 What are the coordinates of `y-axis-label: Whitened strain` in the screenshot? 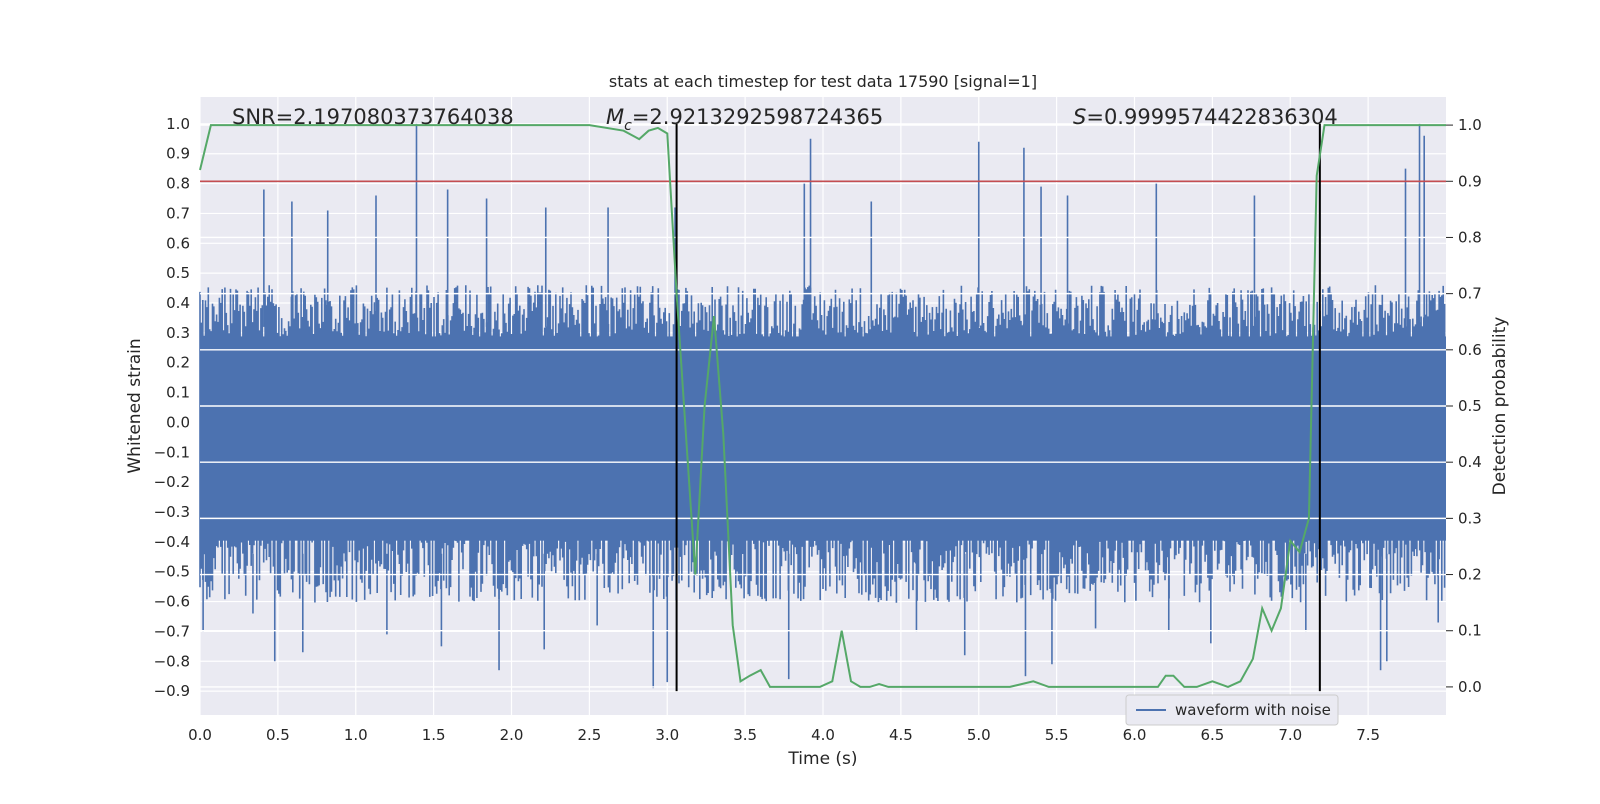 It's located at (135, 405).